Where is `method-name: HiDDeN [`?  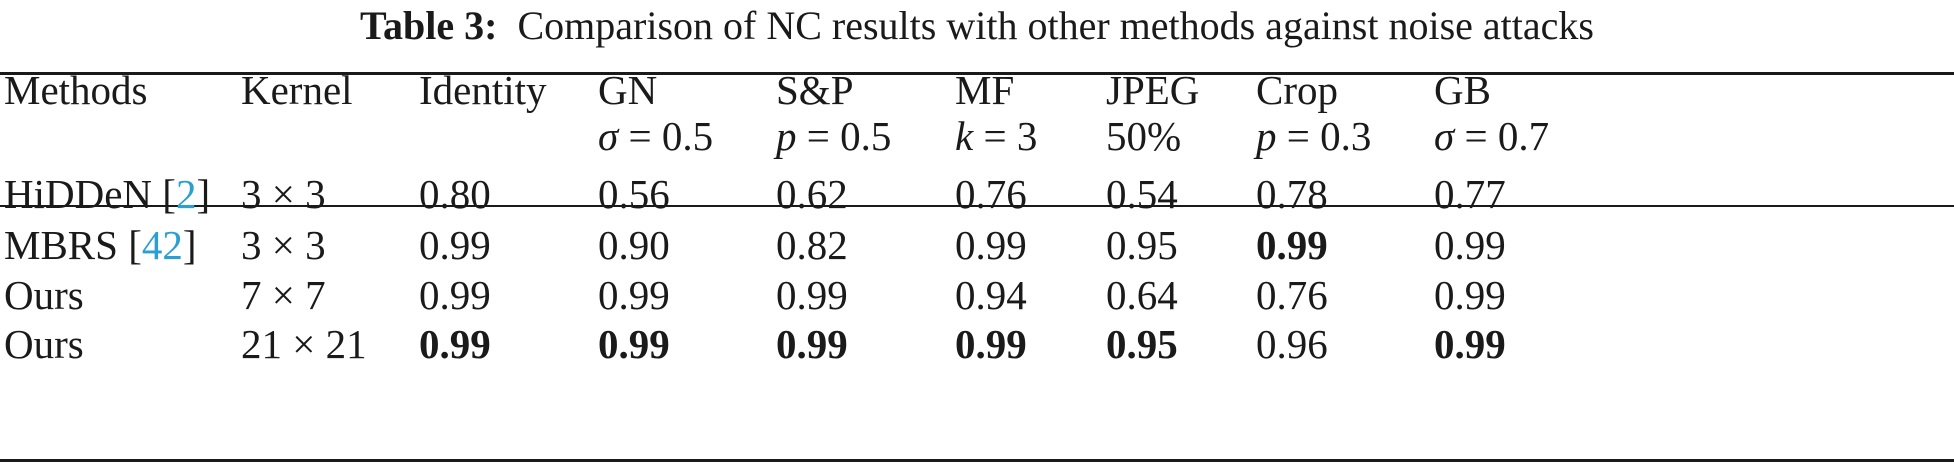
method-name: HiDDeN [ is located at coordinates (90, 194).